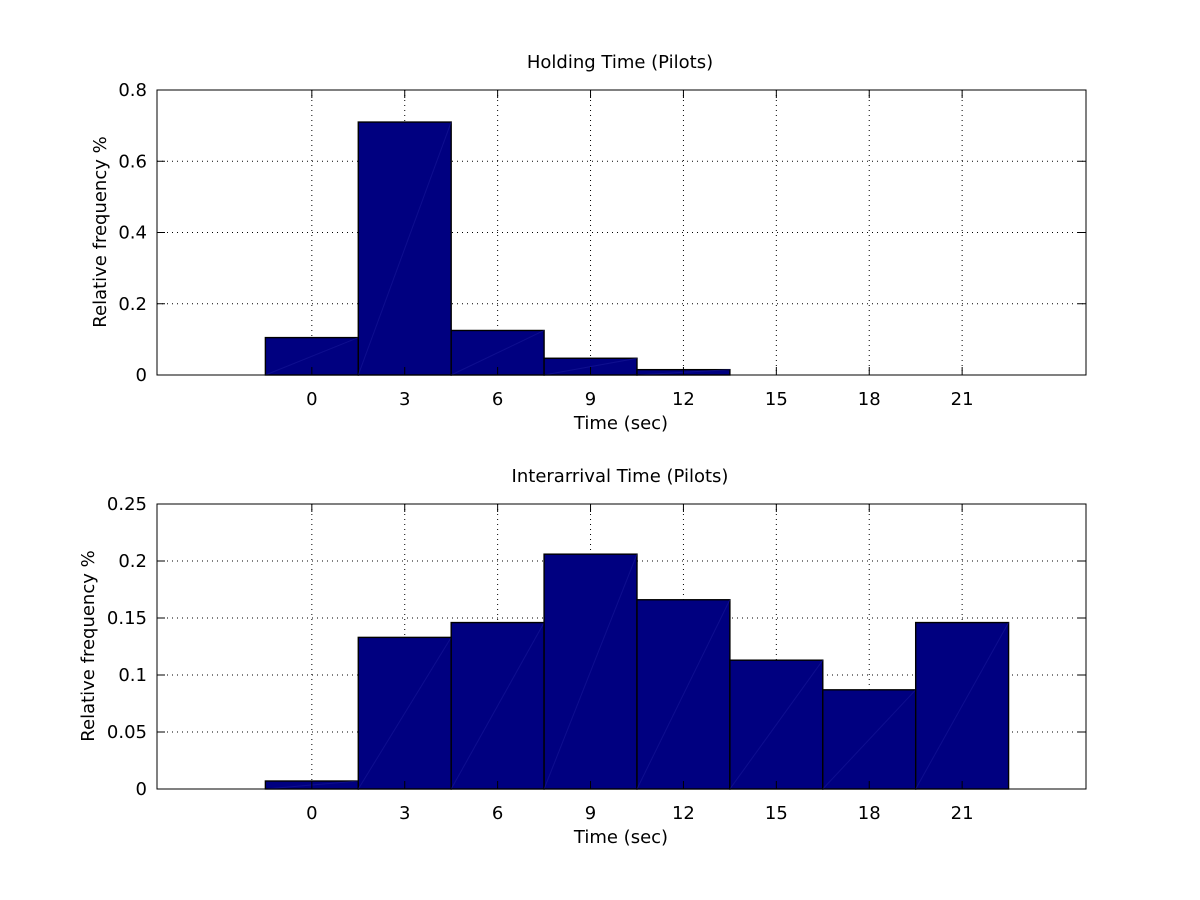  What do you see at coordinates (620, 476) in the screenshot?
I see `chart-title: Interarrival Time (Pilots)` at bounding box center [620, 476].